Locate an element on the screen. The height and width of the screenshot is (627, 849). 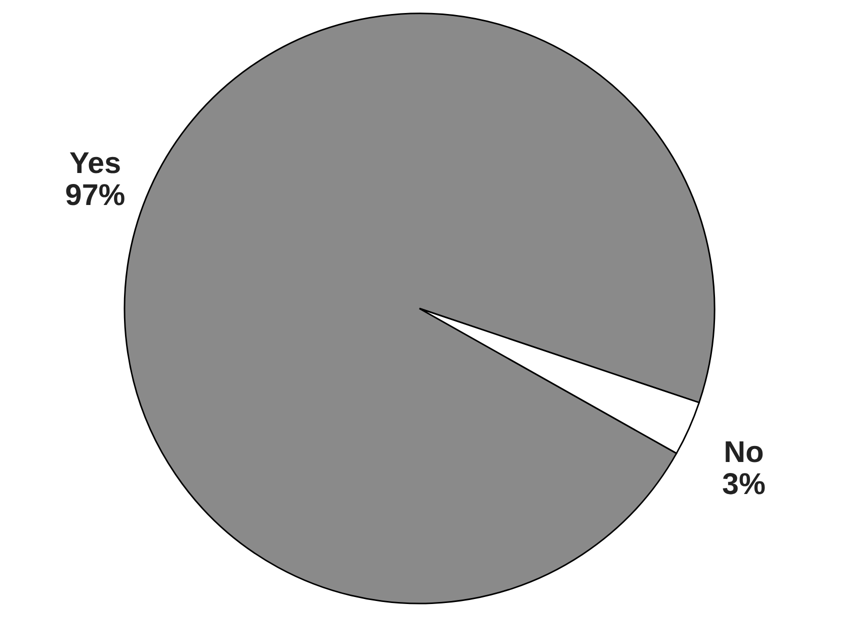
data-label: 97% is located at coordinates (95, 195).